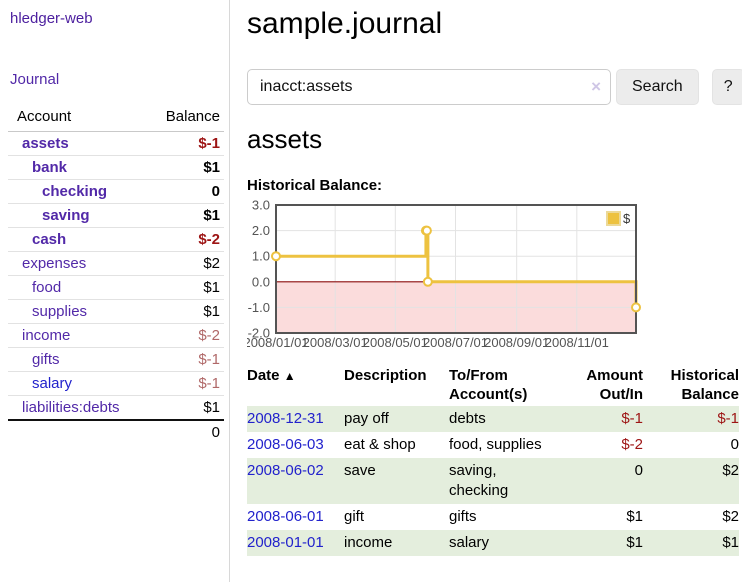 This screenshot has width=742, height=582. Describe the element at coordinates (602, 419) in the screenshot. I see `transaction-amount: $-1` at that location.